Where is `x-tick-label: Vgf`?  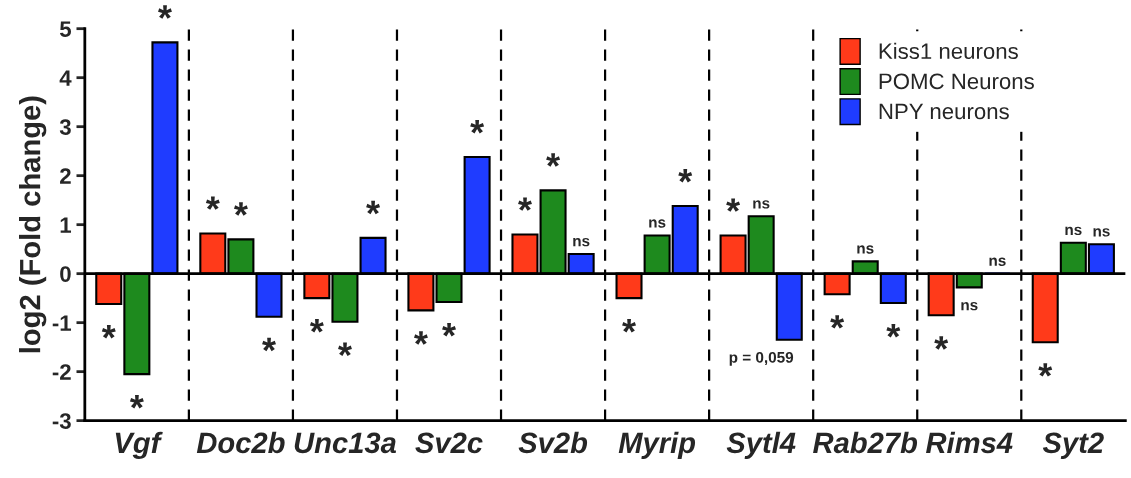
x-tick-label: Vgf is located at coordinates (139, 445).